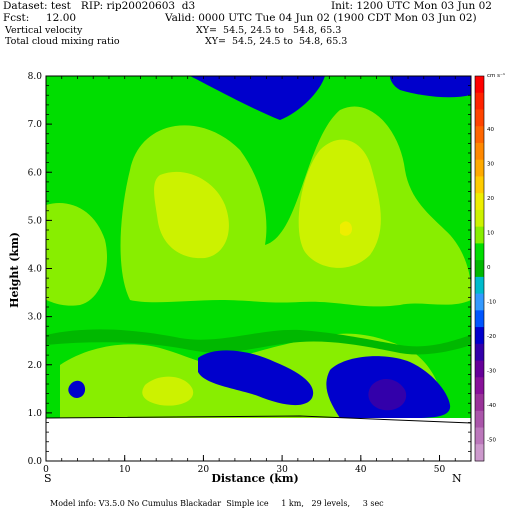  Describe the element at coordinates (491, 303) in the screenshot. I see `colorbar-label: -10` at that location.